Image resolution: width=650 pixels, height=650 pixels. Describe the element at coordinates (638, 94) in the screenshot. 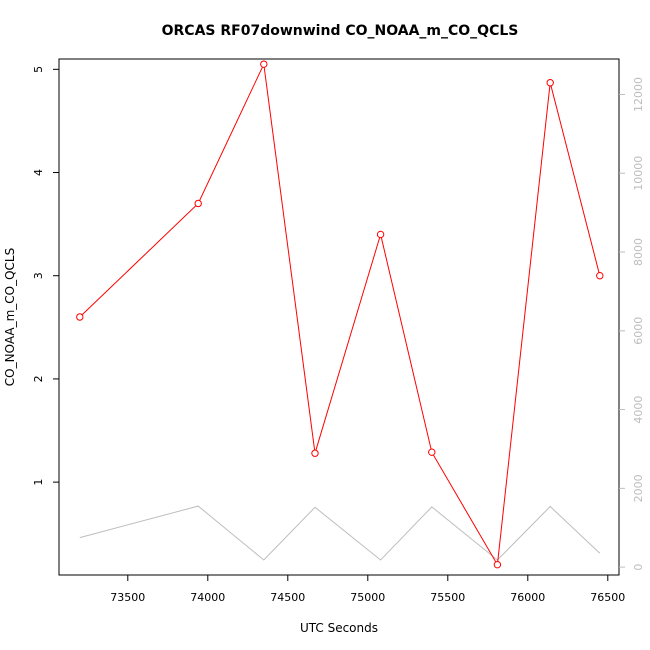

I see `y2-tick-label: 12000` at that location.